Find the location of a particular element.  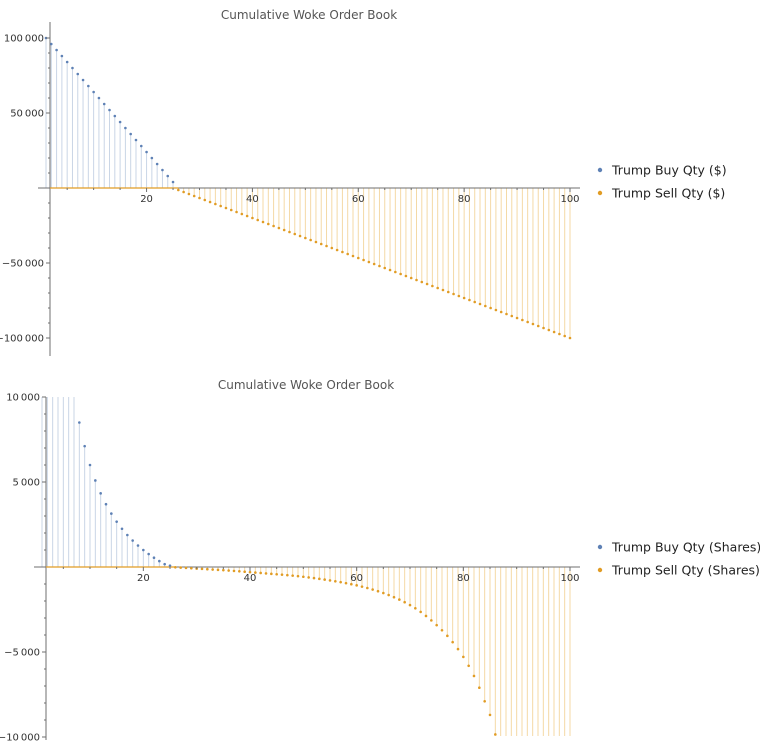

chart-2-x-tick-label: 80 is located at coordinates (463, 578).